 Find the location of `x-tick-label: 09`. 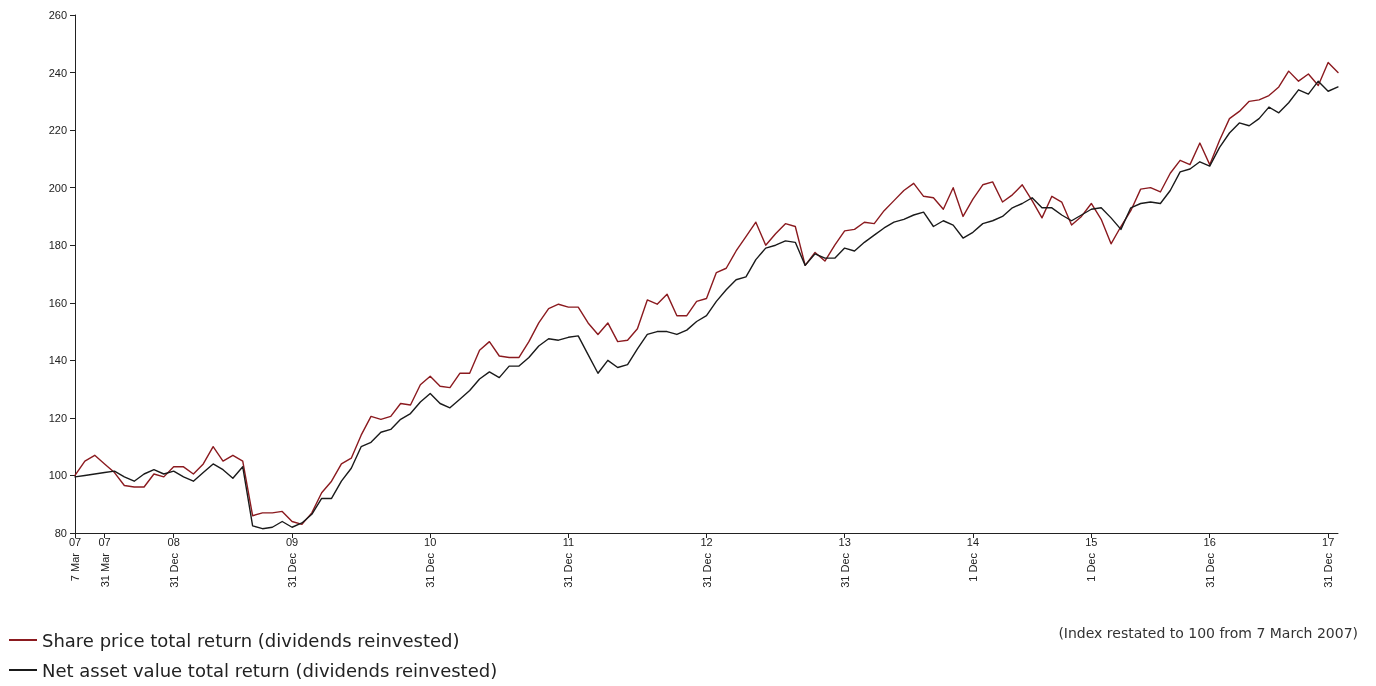

x-tick-label: 09 is located at coordinates (292, 541).